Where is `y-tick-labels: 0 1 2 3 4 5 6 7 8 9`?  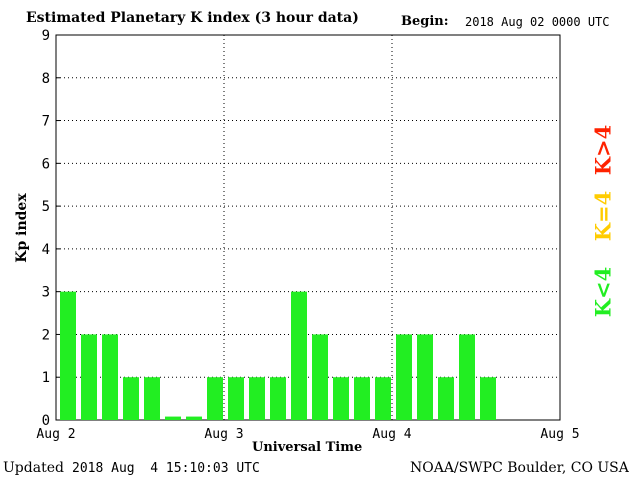
y-tick-labels: 0 1 2 3 4 5 6 7 8 9 is located at coordinates (46, 228).